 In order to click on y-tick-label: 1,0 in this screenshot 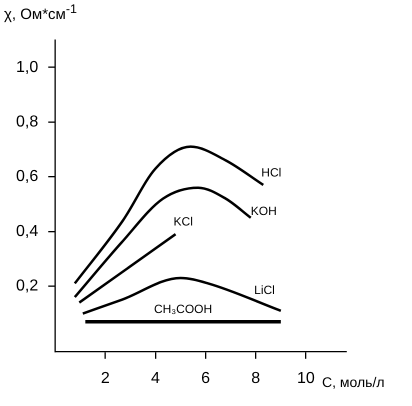, I will do `click(27, 67)`.